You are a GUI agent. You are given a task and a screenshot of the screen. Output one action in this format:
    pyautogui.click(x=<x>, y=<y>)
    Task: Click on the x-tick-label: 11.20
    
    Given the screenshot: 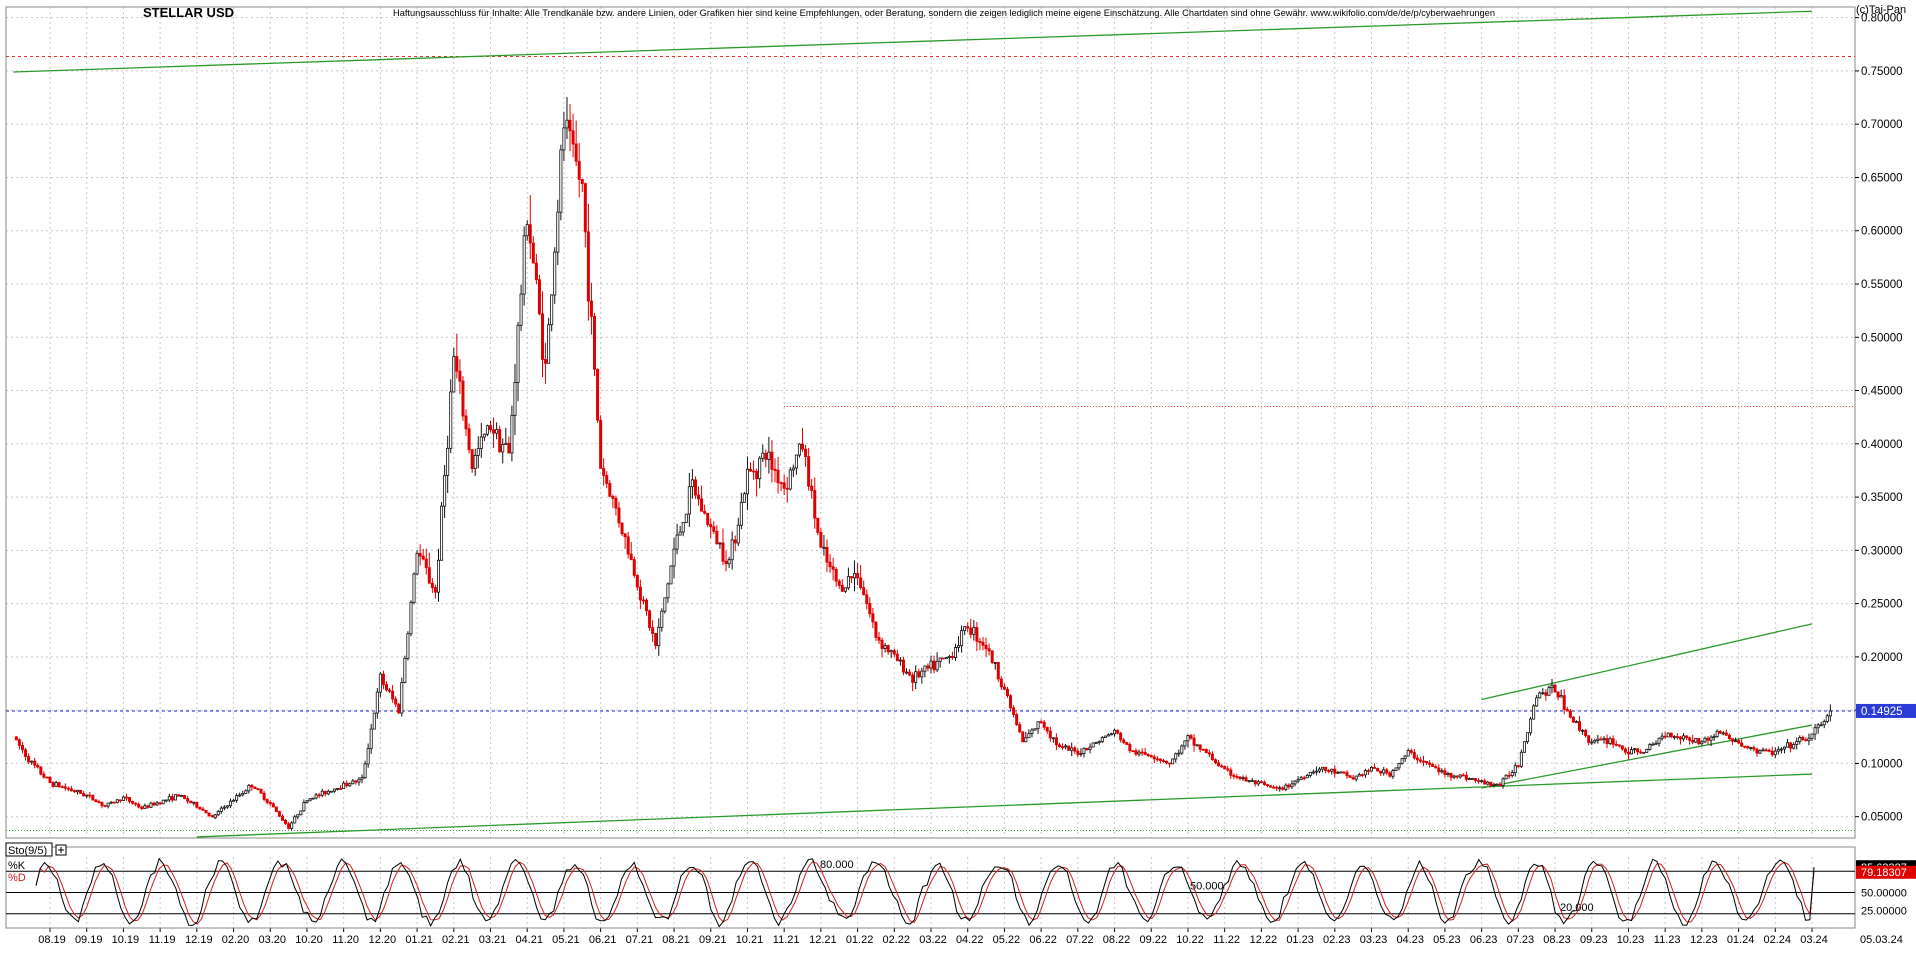 What is the action you would take?
    pyautogui.click(x=345, y=940)
    